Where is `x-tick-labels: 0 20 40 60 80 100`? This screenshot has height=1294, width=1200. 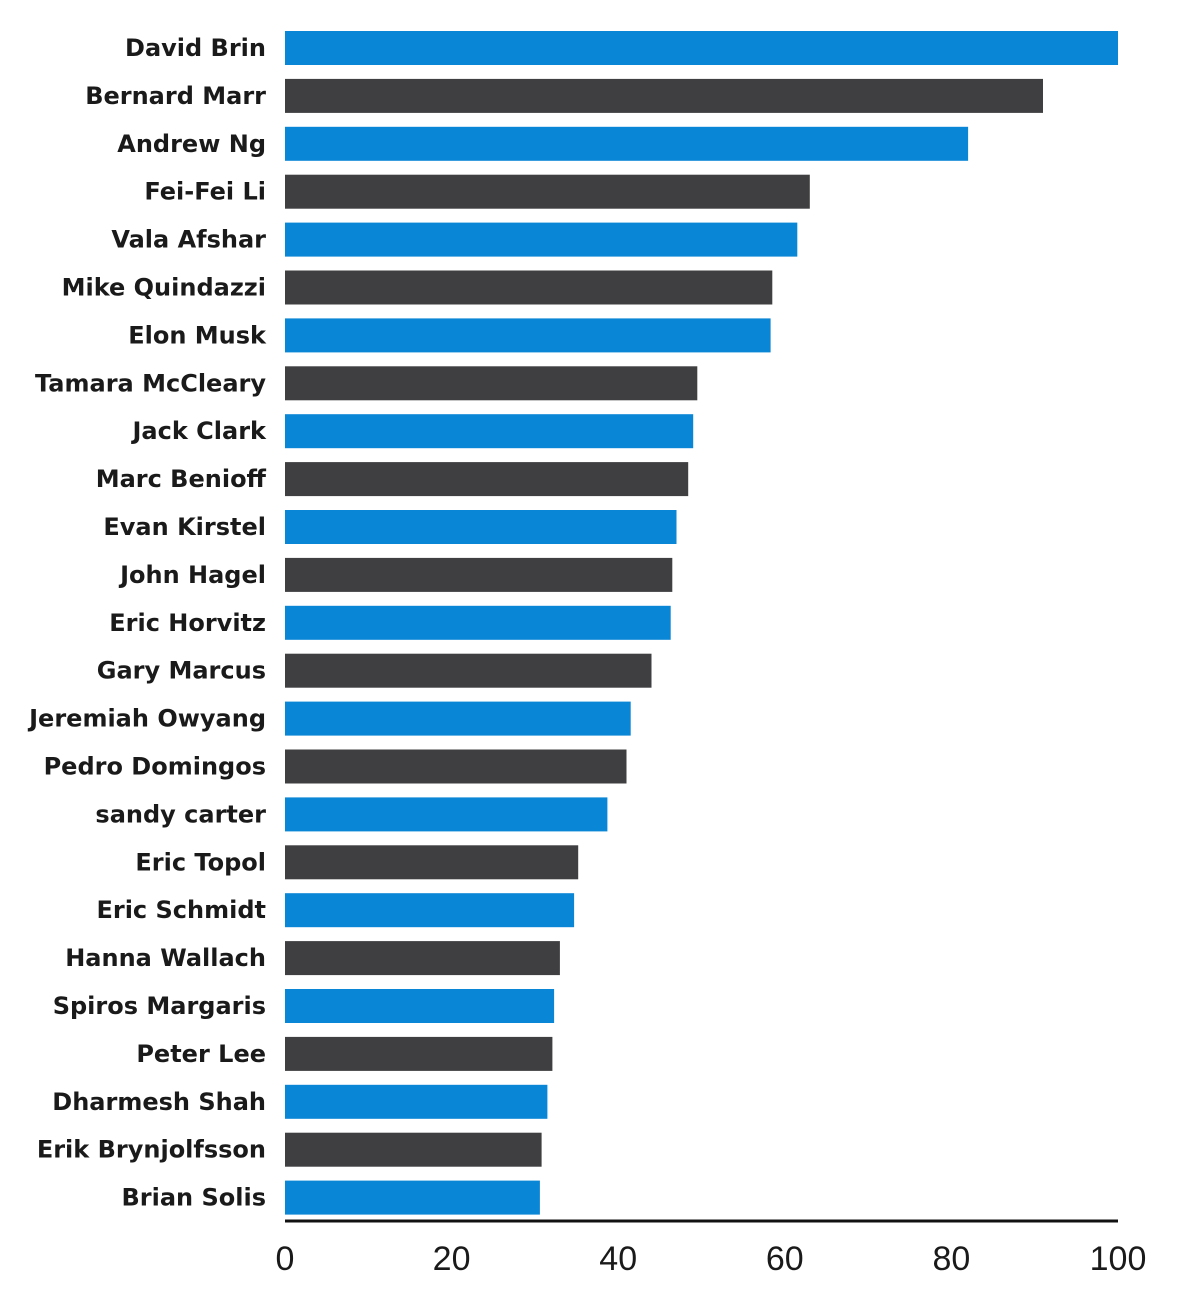 x-tick-labels: 0 20 40 60 80 100 is located at coordinates (711, 1259).